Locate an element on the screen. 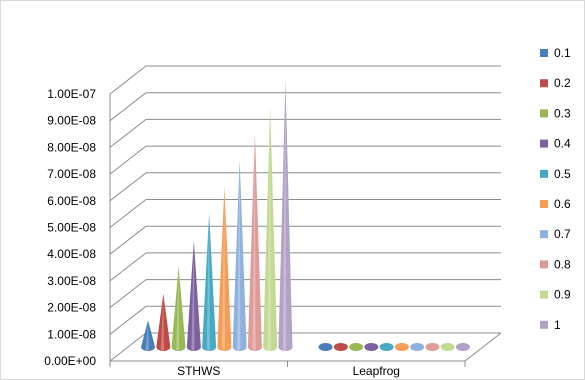 This screenshot has height=380, width=585. y-tick-label: 2.00E-08 is located at coordinates (71, 308).